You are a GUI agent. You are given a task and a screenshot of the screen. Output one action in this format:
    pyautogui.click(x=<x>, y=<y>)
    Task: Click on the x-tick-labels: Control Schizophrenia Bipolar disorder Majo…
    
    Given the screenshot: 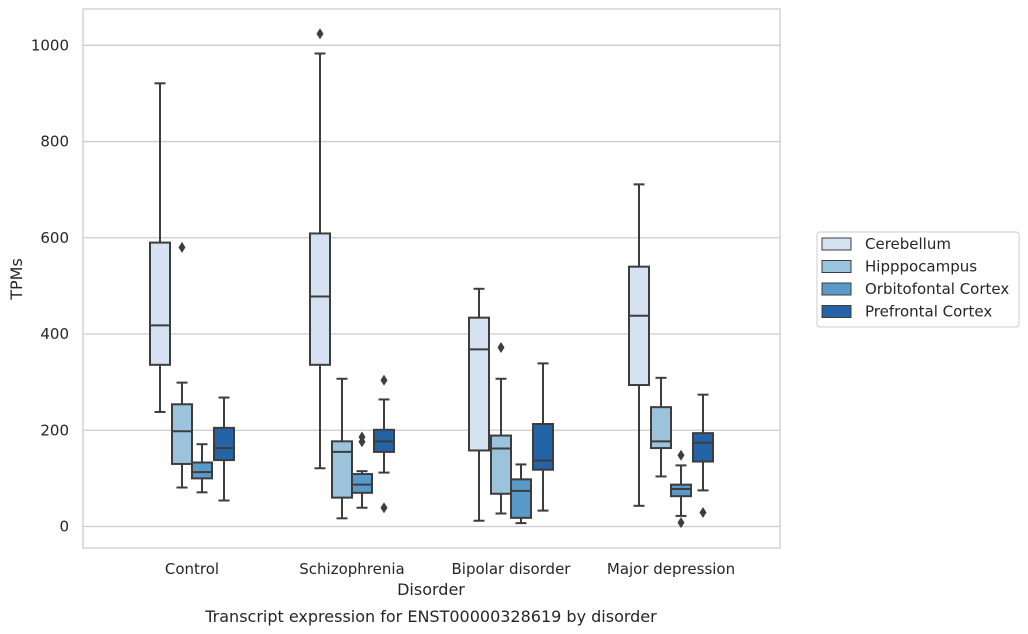 What is the action you would take?
    pyautogui.click(x=450, y=569)
    